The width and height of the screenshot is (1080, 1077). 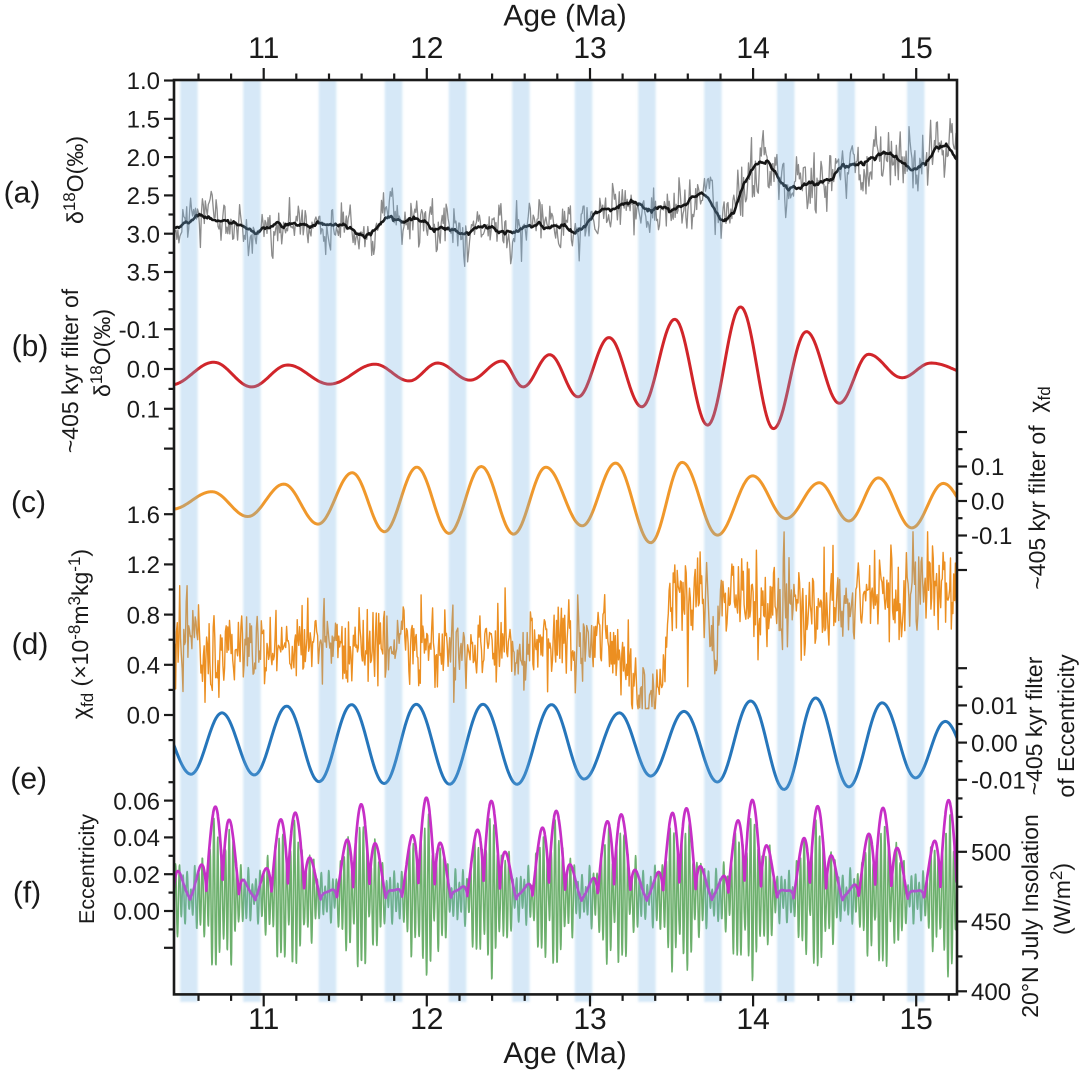 I want to click on svg-text: 1.2, so click(x=143, y=565).